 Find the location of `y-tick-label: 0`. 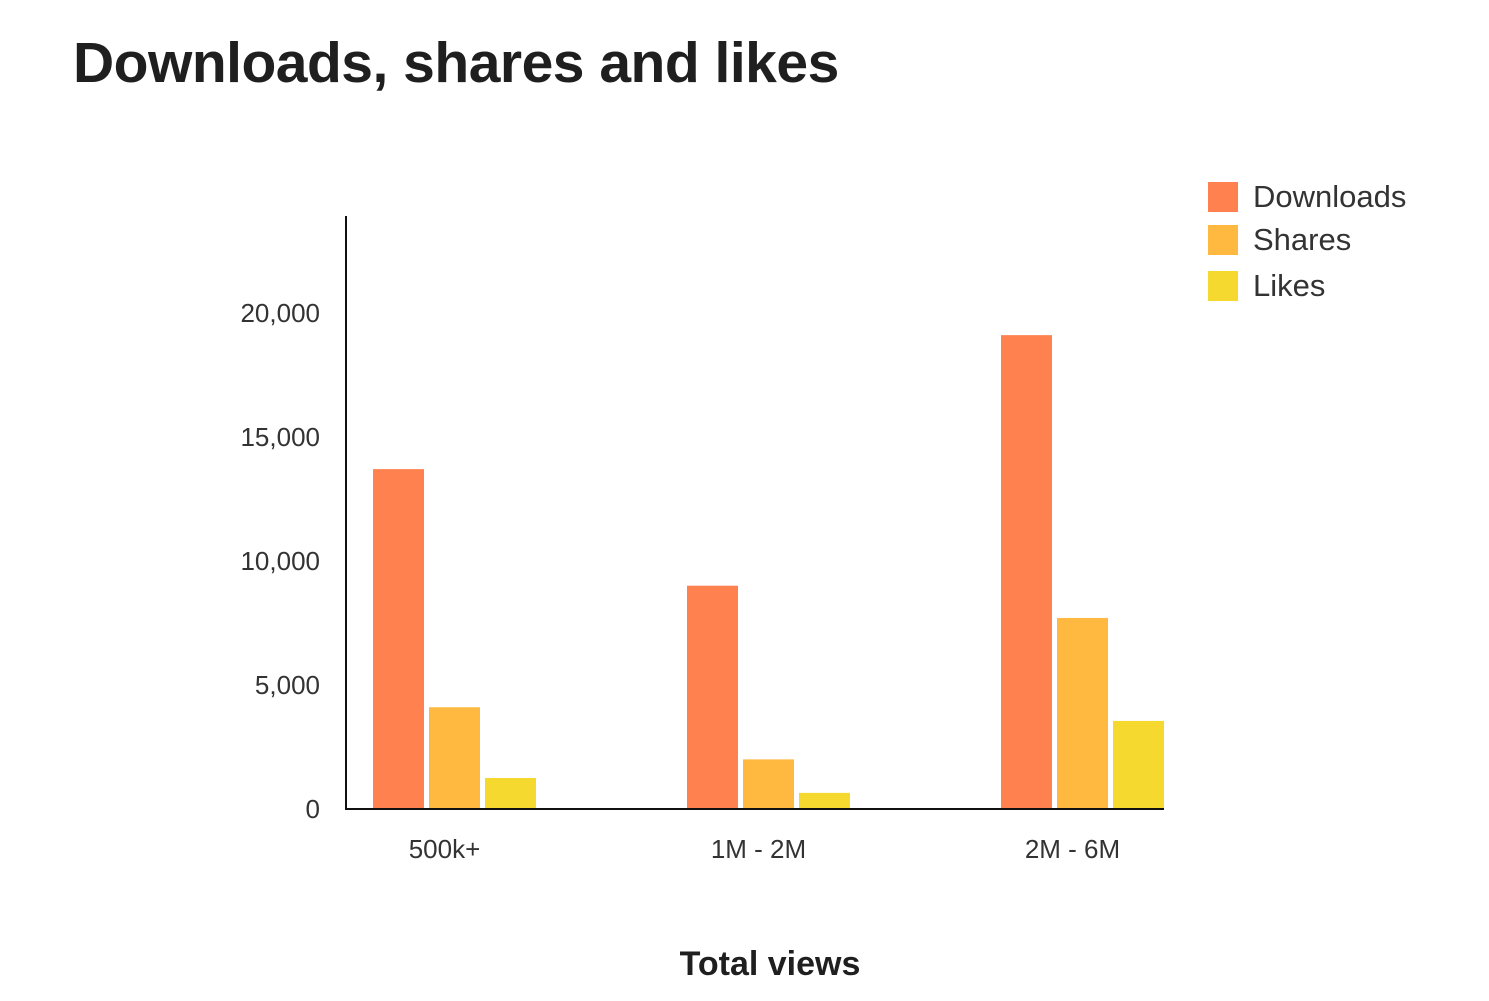

y-tick-label: 0 is located at coordinates (313, 809).